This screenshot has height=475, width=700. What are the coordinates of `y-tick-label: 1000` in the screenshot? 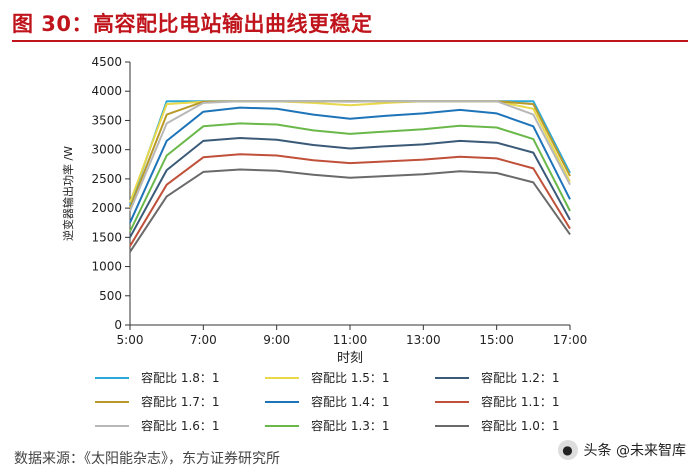 It's located at (106, 267).